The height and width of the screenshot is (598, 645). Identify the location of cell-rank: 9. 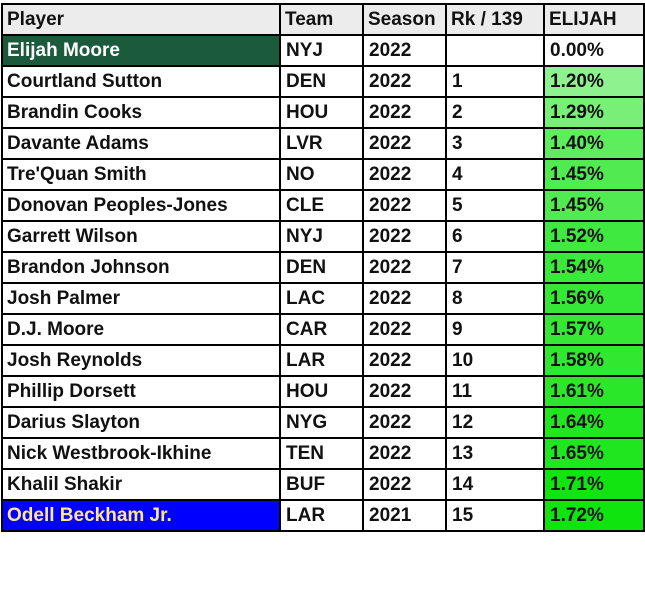
(495, 329).